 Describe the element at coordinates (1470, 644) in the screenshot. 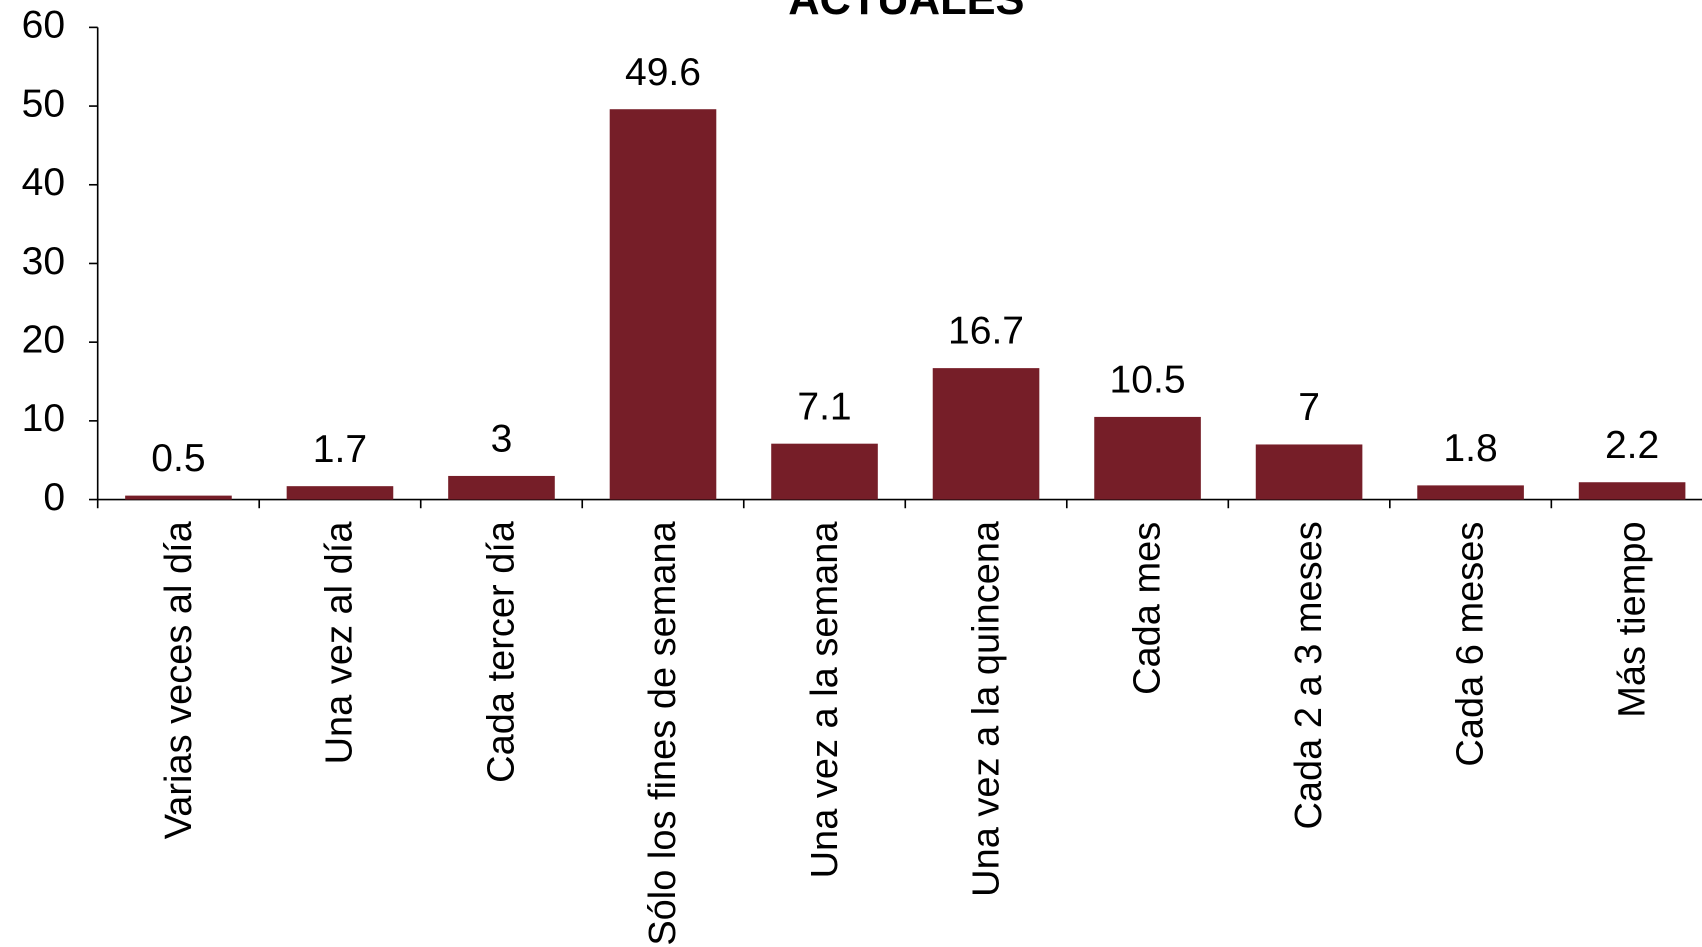

I see `x-tick-label: Cada 6 meses` at that location.